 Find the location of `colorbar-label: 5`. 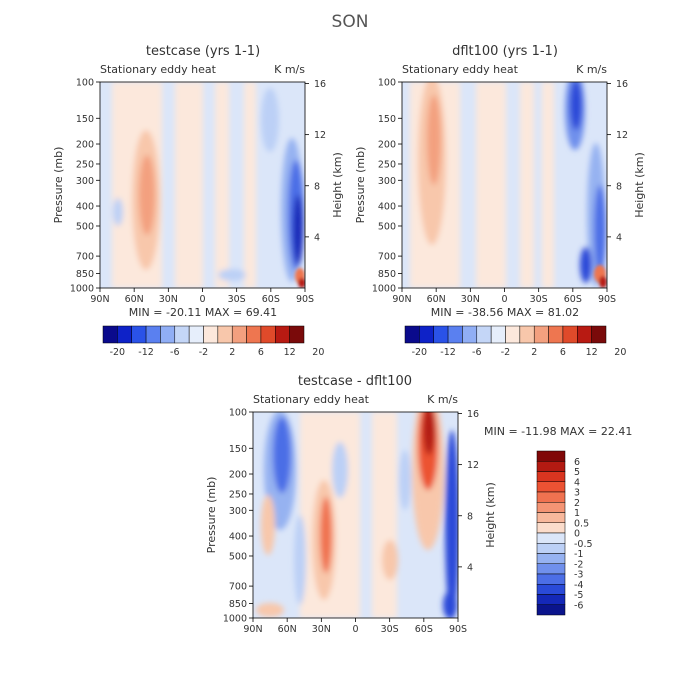

colorbar-label: 5 is located at coordinates (577, 472).